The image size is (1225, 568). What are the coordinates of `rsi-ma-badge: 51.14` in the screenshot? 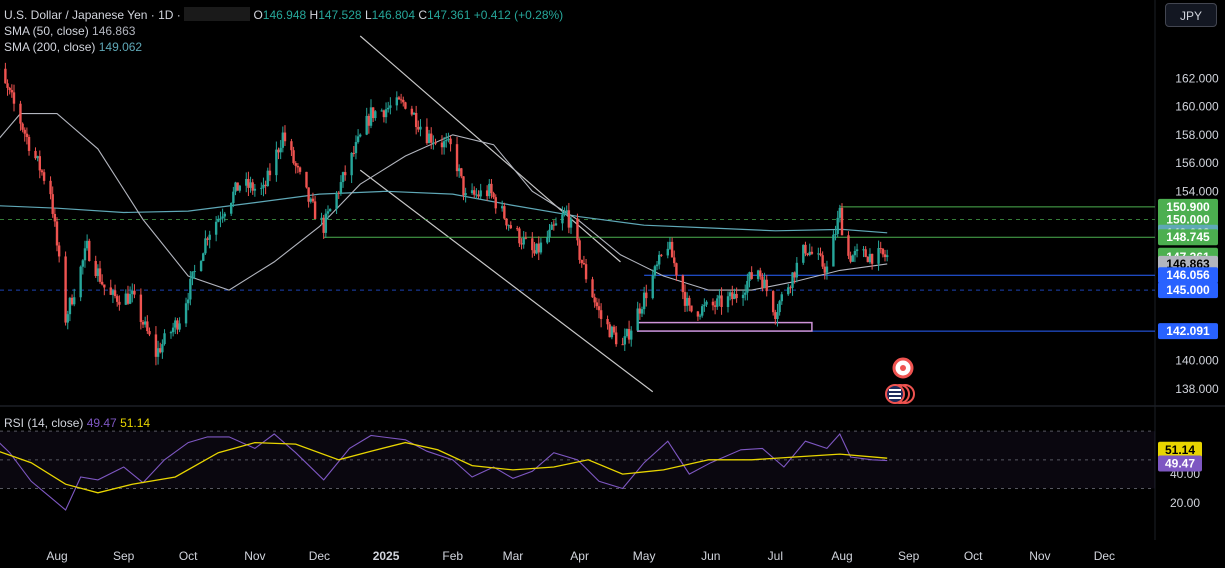 It's located at (1180, 450).